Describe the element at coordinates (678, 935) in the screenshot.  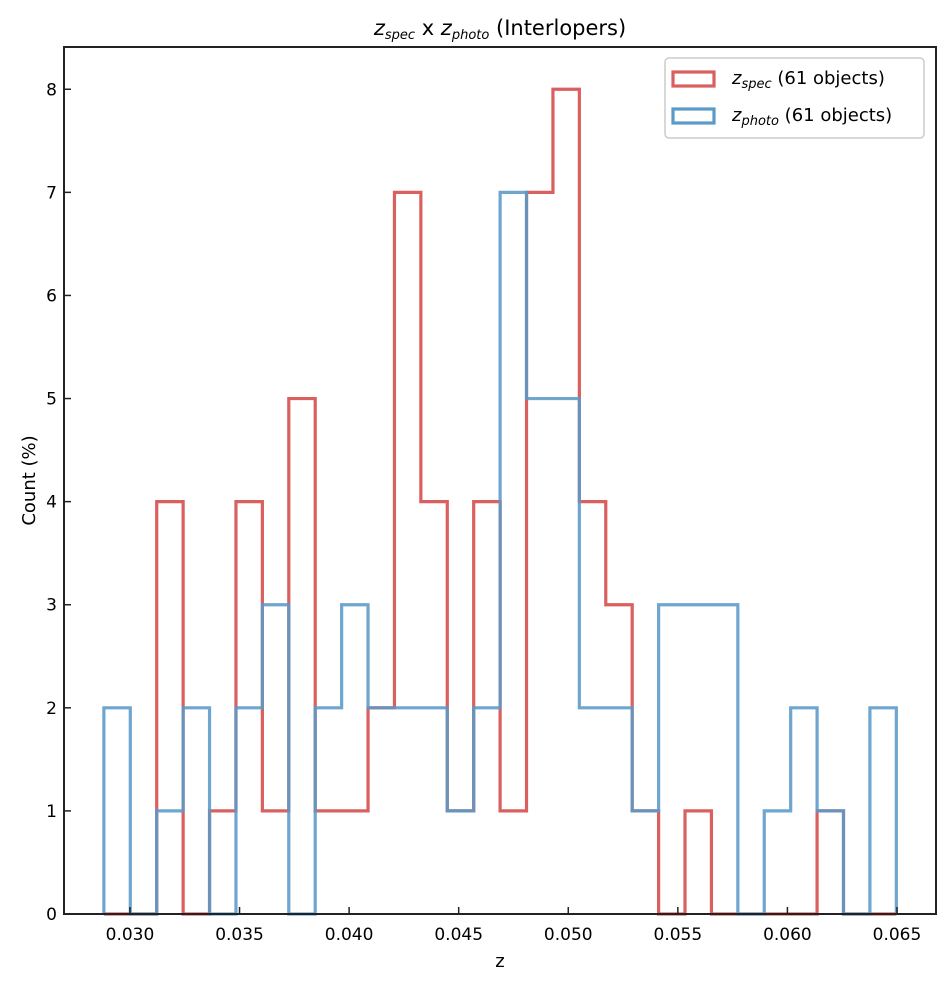
I see `x-tick-label: 0.055` at that location.